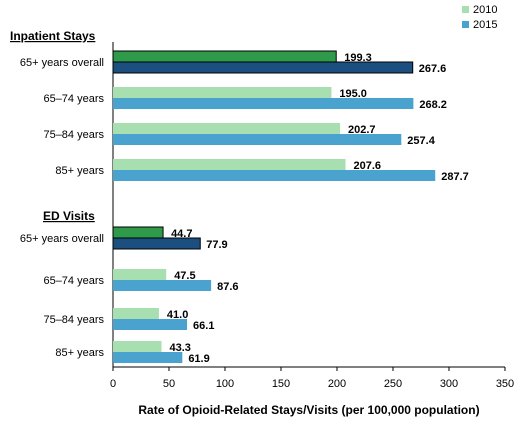  Describe the element at coordinates (281, 384) in the screenshot. I see `x-tick-label: 150` at that location.